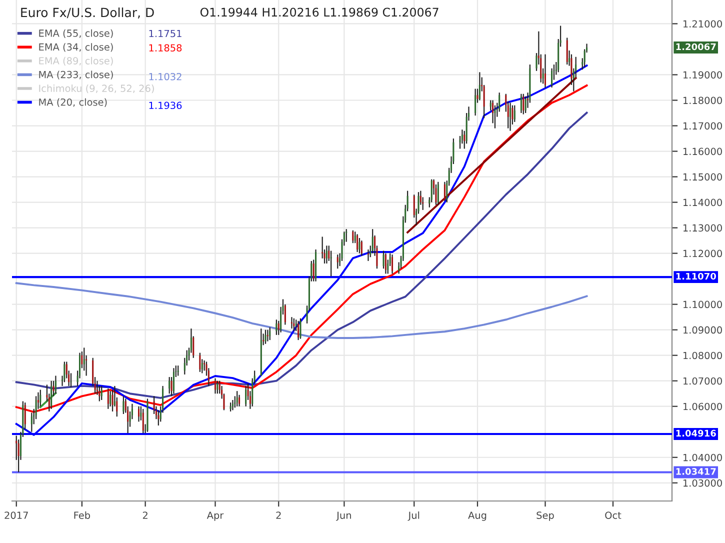 Image resolution: width=725 pixels, height=543 pixels. Describe the element at coordinates (702, 24) in the screenshot. I see `y-tick-label: 1.21000` at that location.